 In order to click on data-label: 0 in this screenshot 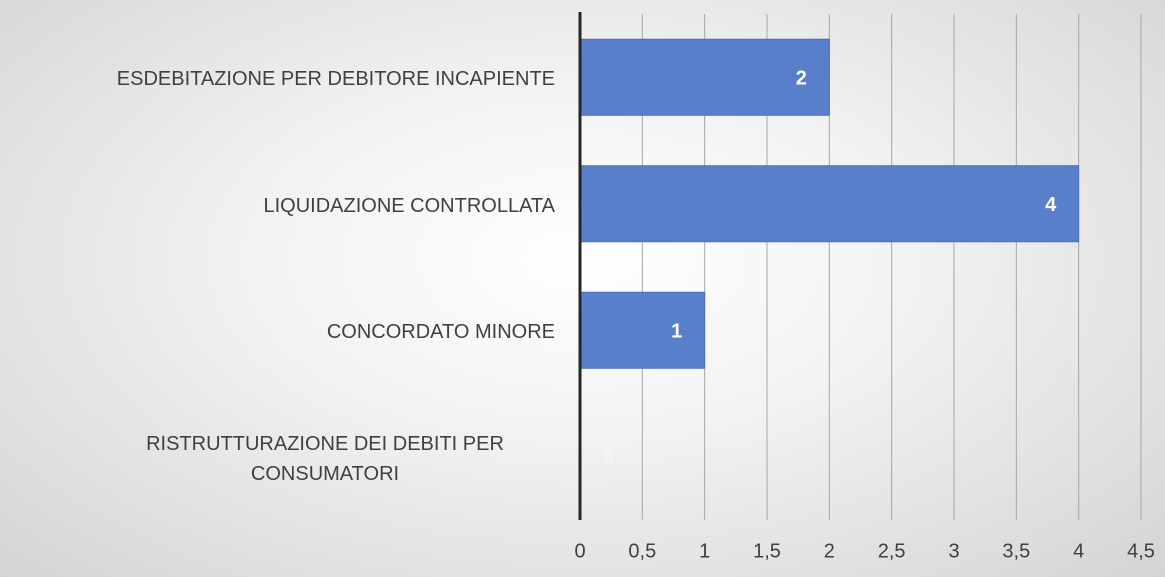, I will do `click(607, 458)`.